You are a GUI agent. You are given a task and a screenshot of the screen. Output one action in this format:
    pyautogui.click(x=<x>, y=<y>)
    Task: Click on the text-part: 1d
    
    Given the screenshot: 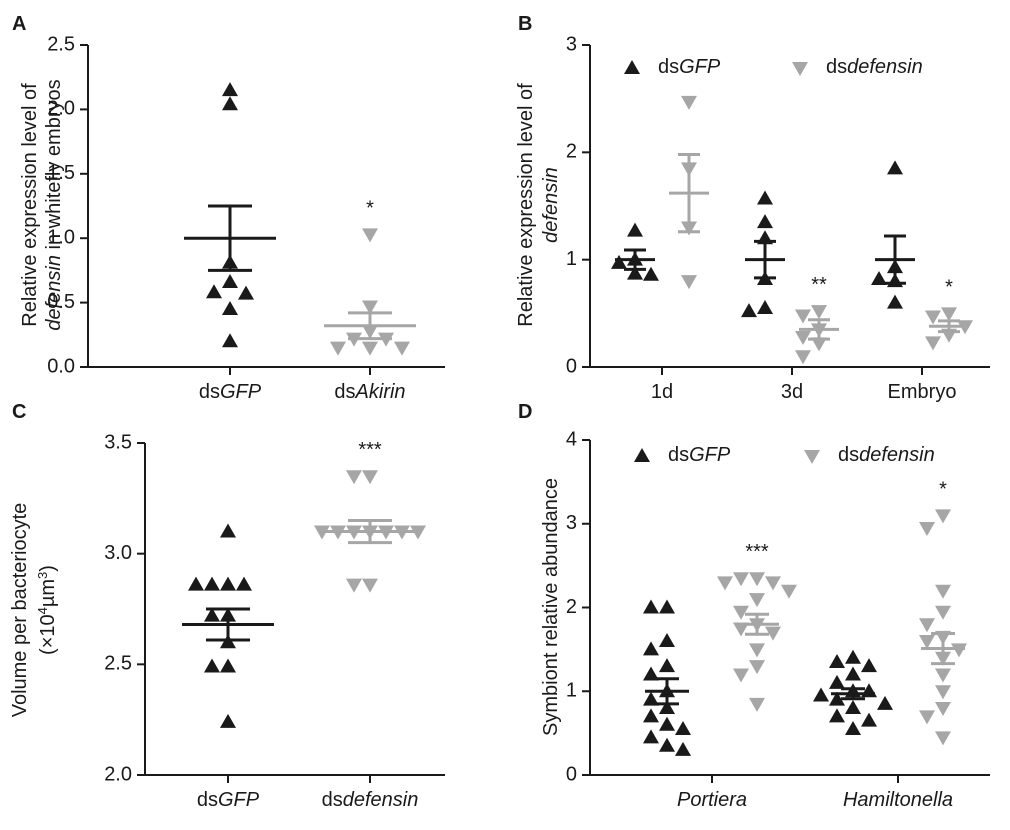 What is the action you would take?
    pyautogui.click(x=662, y=392)
    